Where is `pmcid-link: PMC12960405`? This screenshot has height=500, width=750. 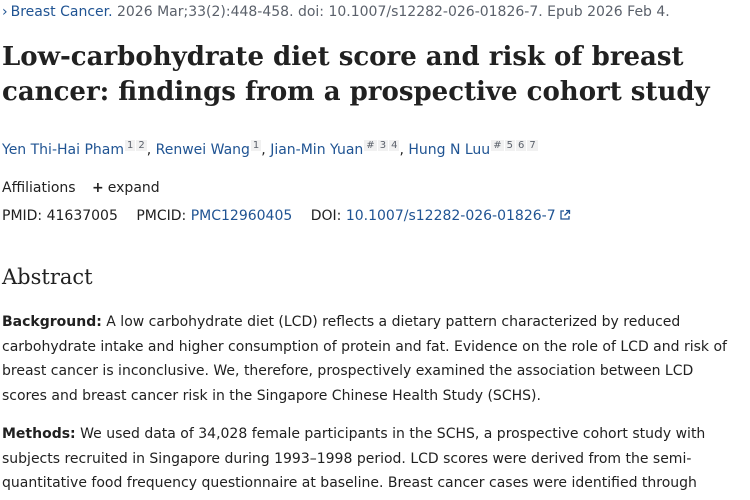
pmcid-link: PMC12960405 is located at coordinates (241, 216).